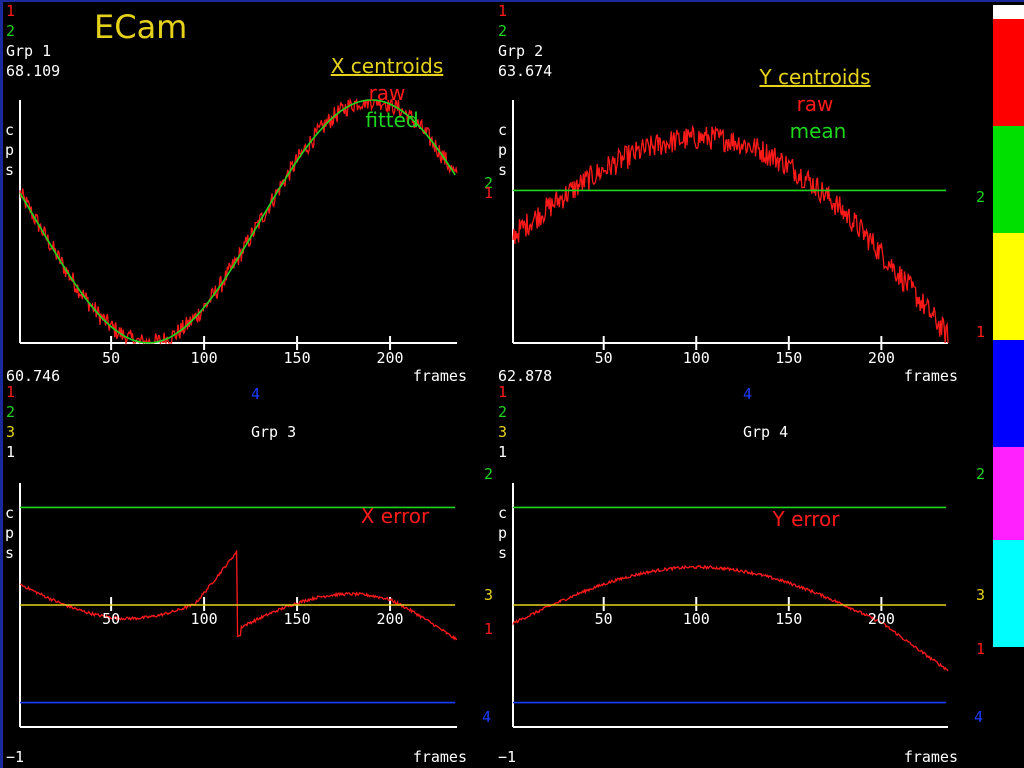  What do you see at coordinates (730, 618) in the screenshot?
I see `series-y-error` at bounding box center [730, 618].